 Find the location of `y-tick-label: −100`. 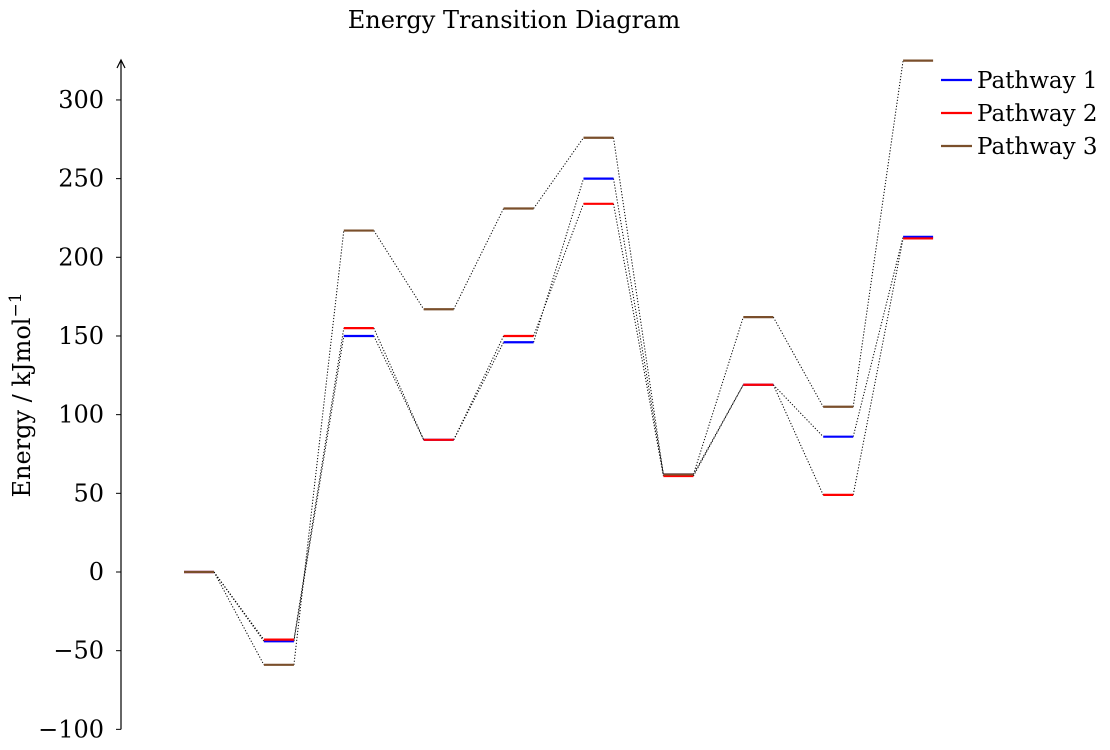

y-tick-label: −100 is located at coordinates (71, 729).